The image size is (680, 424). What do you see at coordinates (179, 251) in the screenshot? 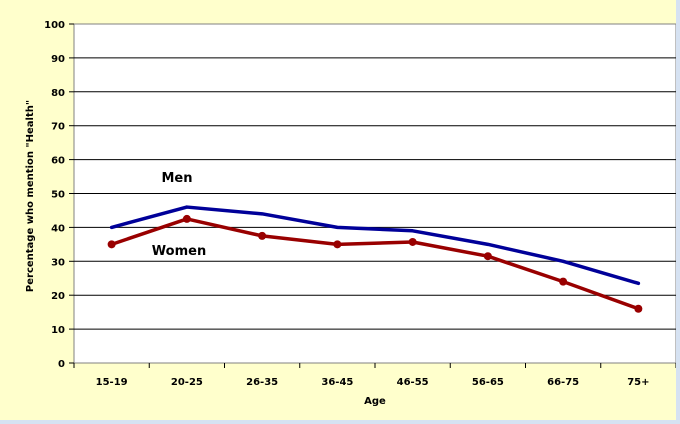
I see `series-label-women: Women` at bounding box center [179, 251].